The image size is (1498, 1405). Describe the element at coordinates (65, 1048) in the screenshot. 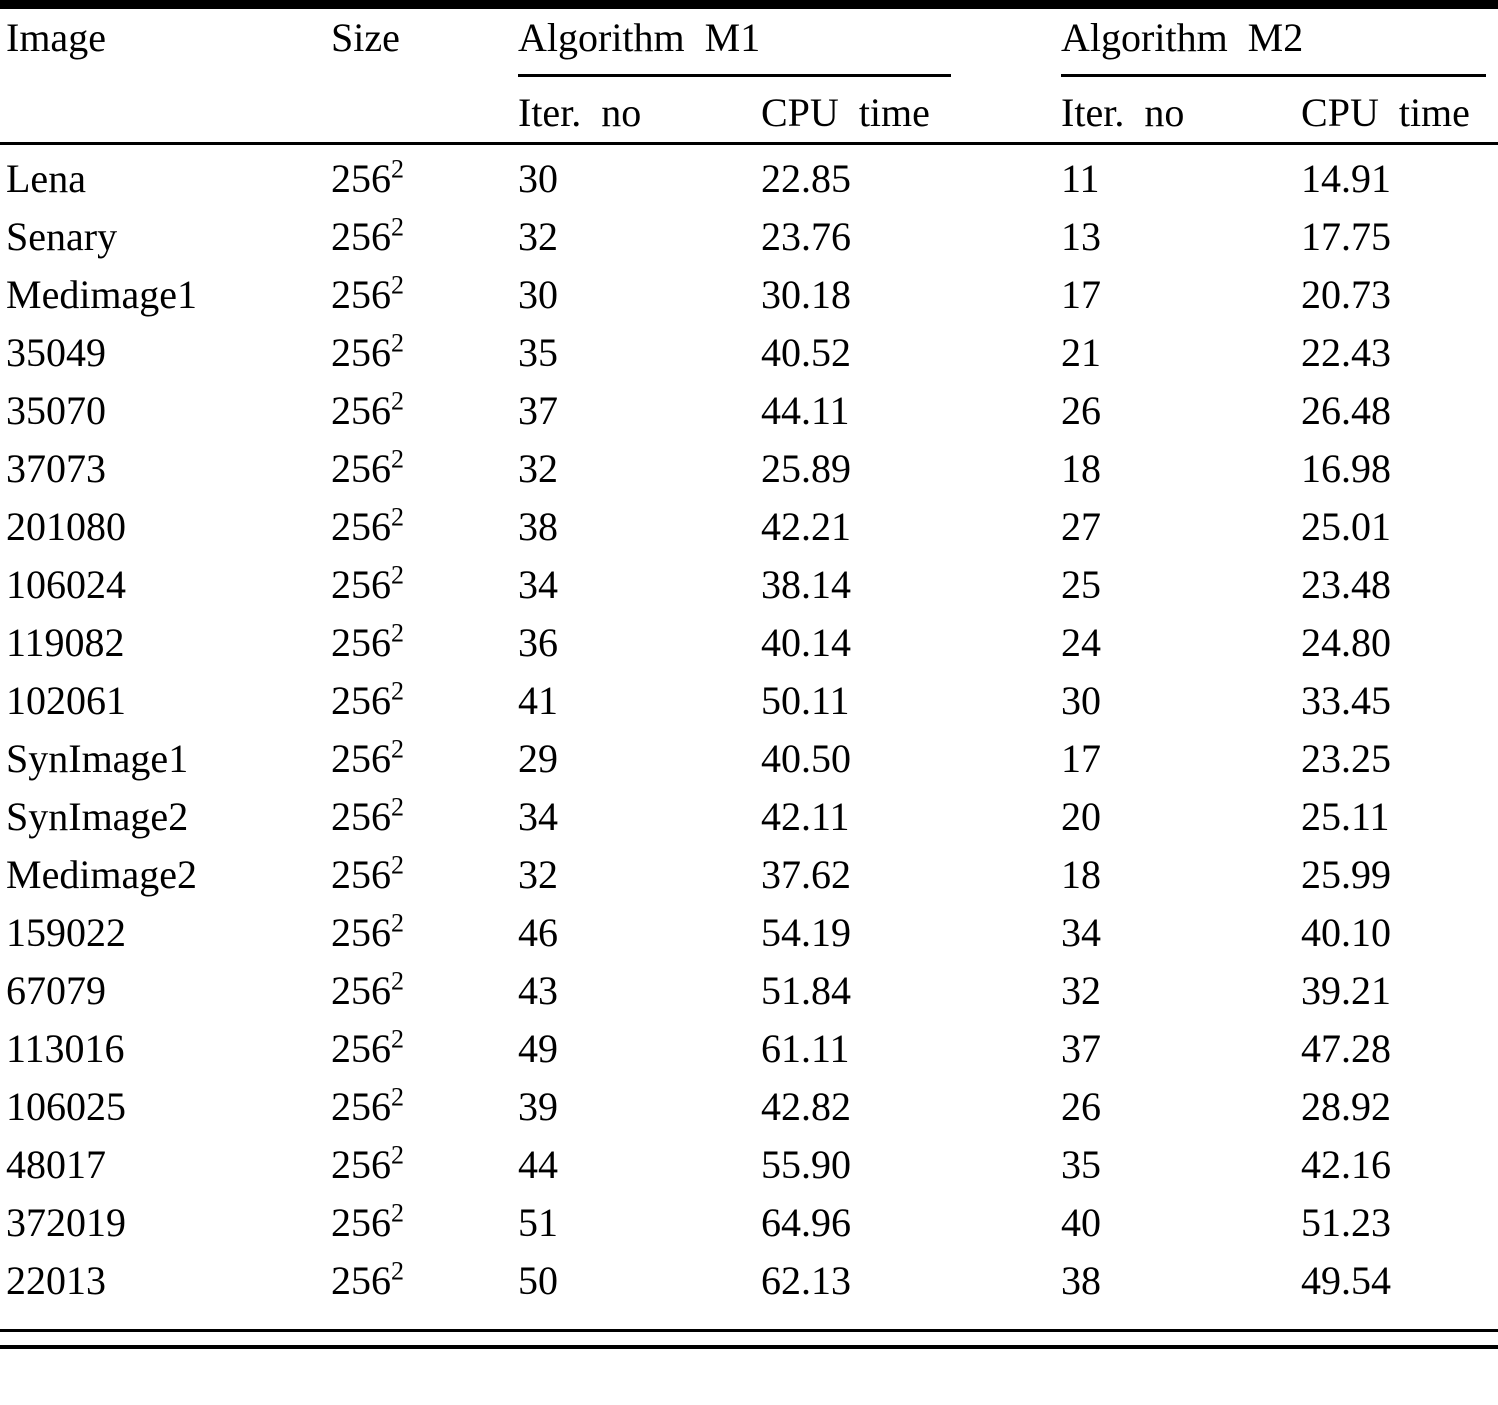

I see `cell-image: 113016` at that location.